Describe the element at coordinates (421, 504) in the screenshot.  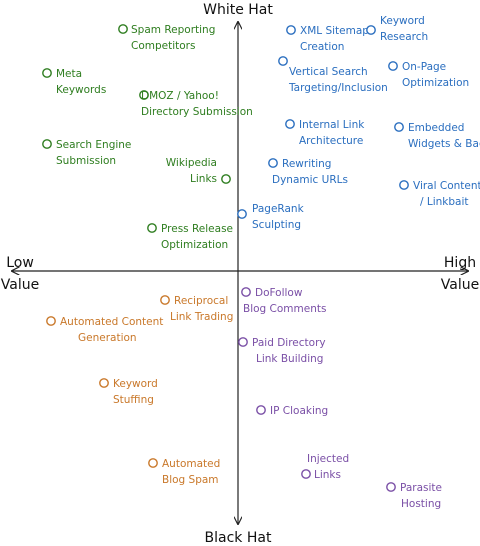
I see `item-label-line: Hosting` at that location.